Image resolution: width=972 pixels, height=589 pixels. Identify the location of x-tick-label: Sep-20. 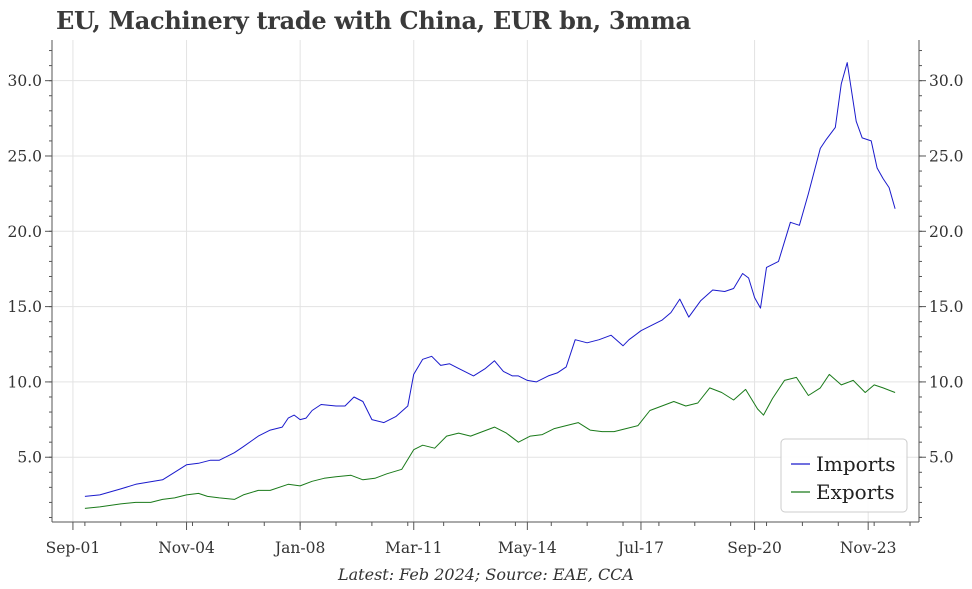
(754, 548).